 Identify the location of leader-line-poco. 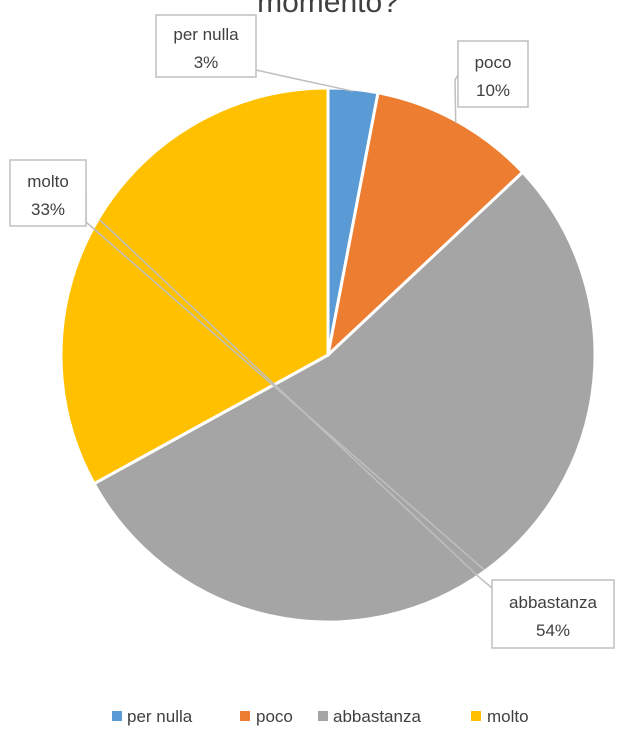
(456, 98).